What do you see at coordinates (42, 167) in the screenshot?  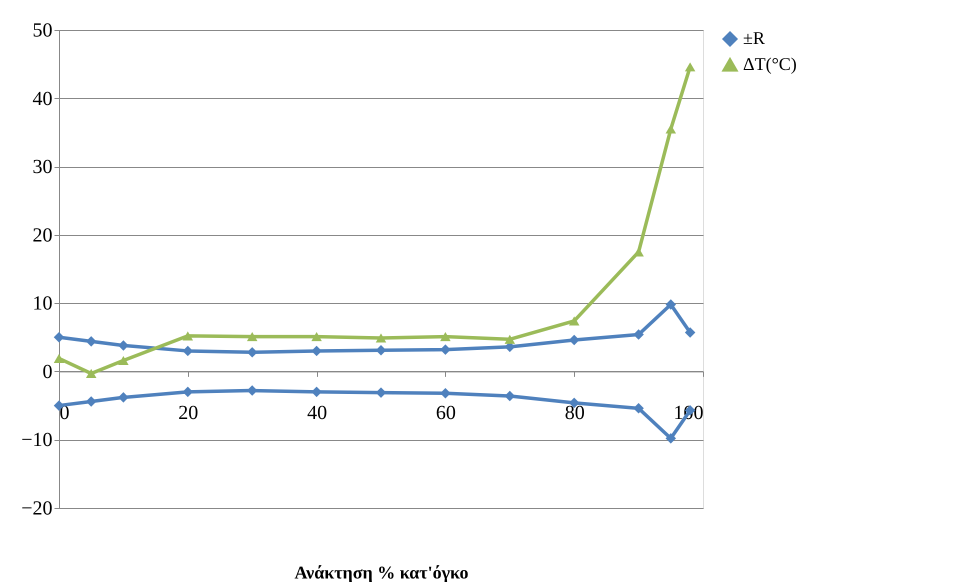 I see `y-tick-label: 30` at bounding box center [42, 167].